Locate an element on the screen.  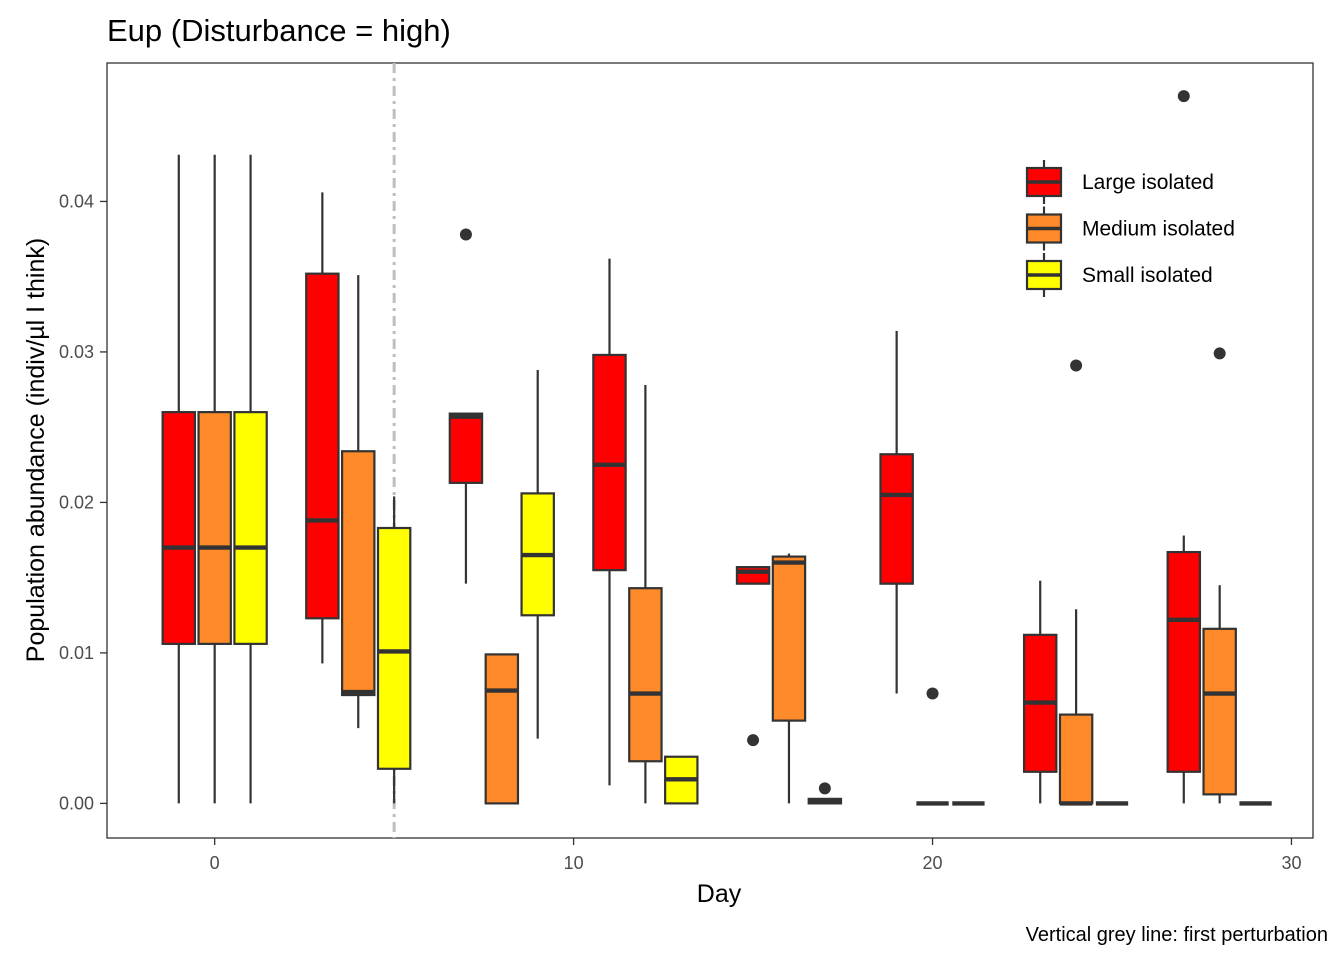
x-tick-label: 0 is located at coordinates (215, 863).